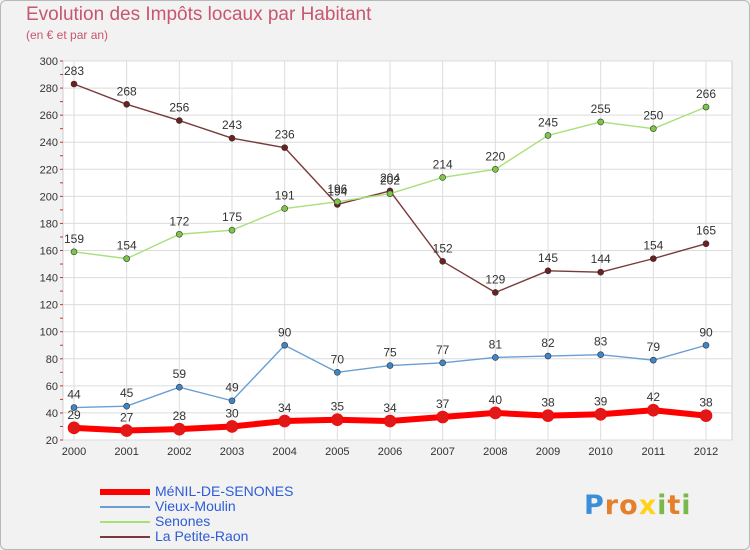  I want to click on y-tick-label: 280, so click(49, 89).